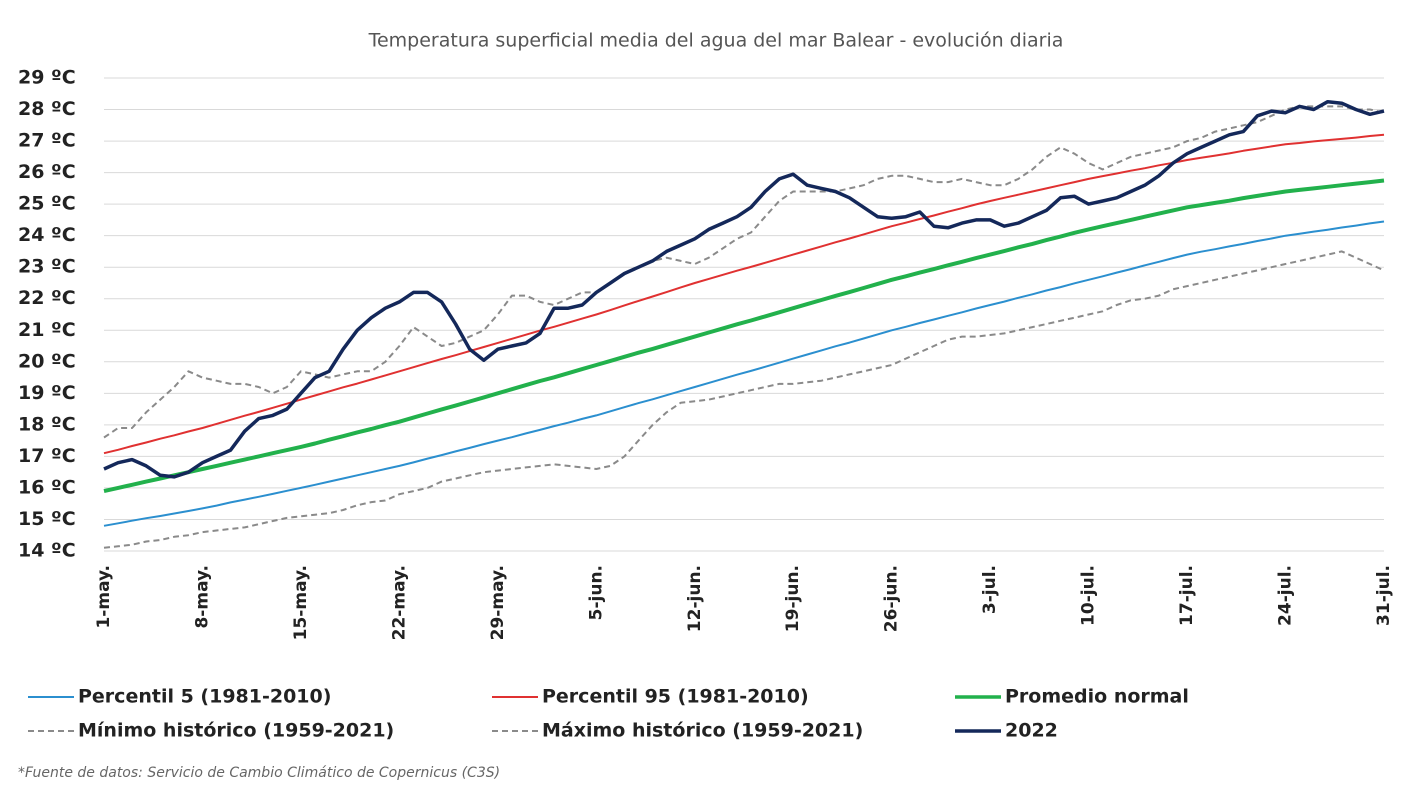 This screenshot has width=1408, height=788. Describe the element at coordinates (301, 602) in the screenshot. I see `x-tick-label: 15-may.` at that location.